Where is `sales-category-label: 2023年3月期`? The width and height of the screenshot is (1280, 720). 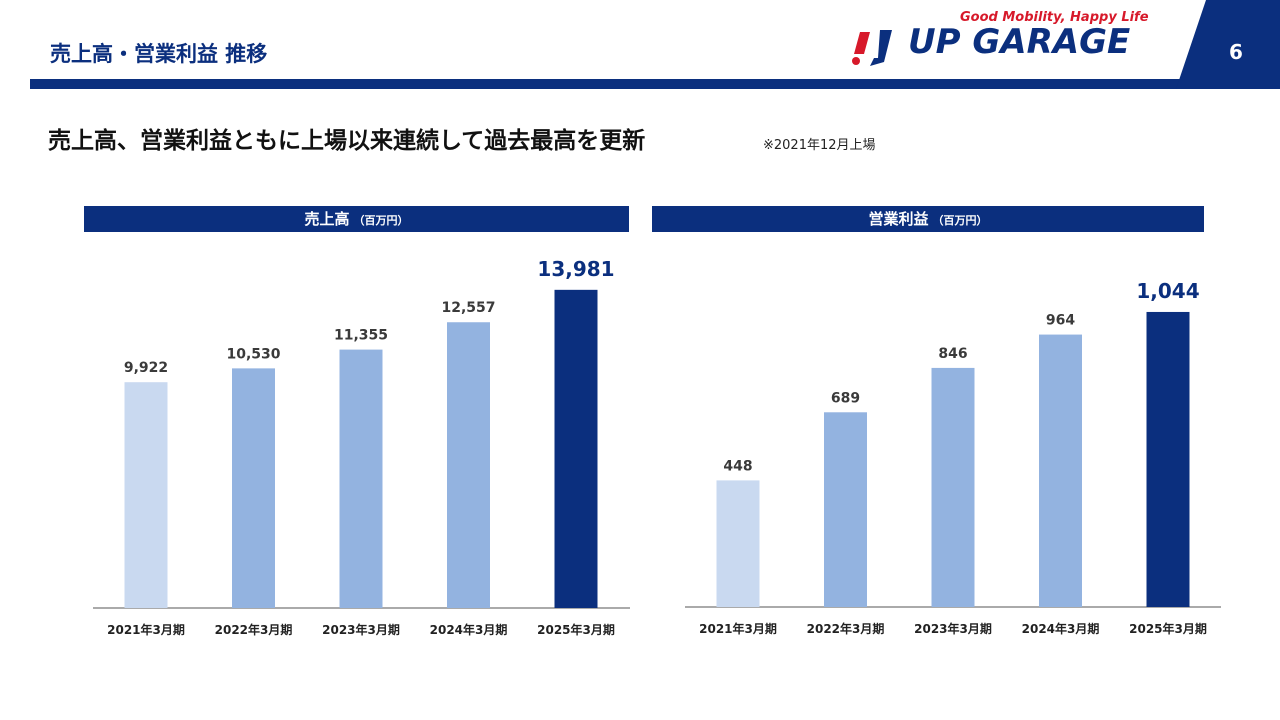
sales-category-label: 2023年3月期 is located at coordinates (361, 629).